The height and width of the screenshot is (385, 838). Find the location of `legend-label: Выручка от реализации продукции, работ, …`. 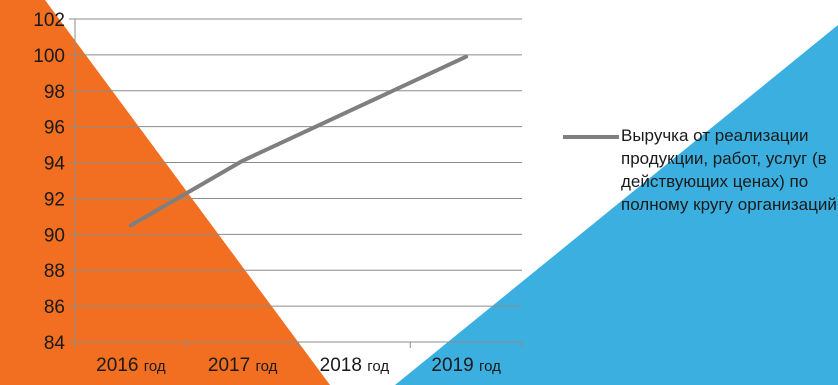

legend-label: Выручка от реализации продукции, работ, … is located at coordinates (729, 170).